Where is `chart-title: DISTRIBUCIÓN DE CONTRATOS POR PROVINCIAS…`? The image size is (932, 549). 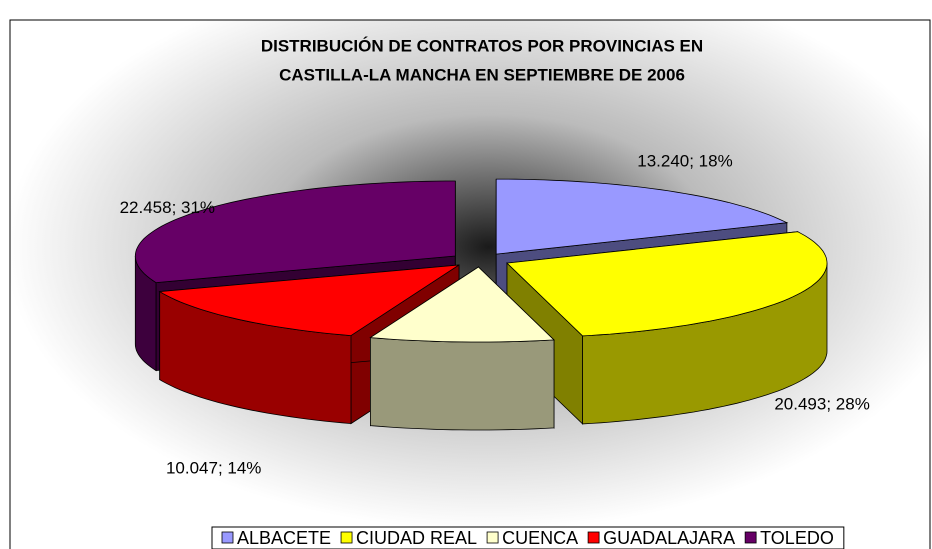
chart-title: DISTRIBUCIÓN DE CONTRATOS POR PROVINCIAS… is located at coordinates (482, 45).